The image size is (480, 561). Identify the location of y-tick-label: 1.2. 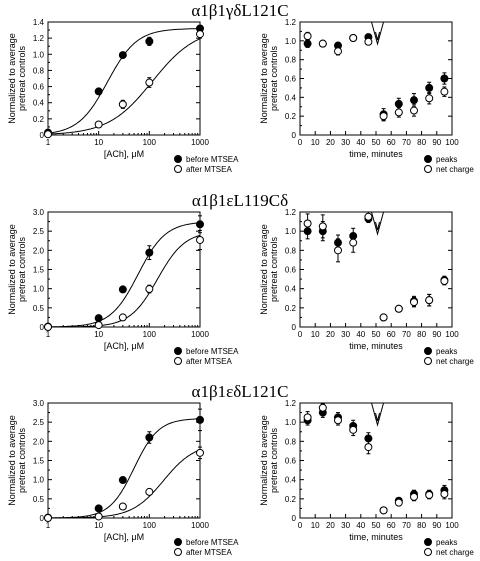
(291, 403).